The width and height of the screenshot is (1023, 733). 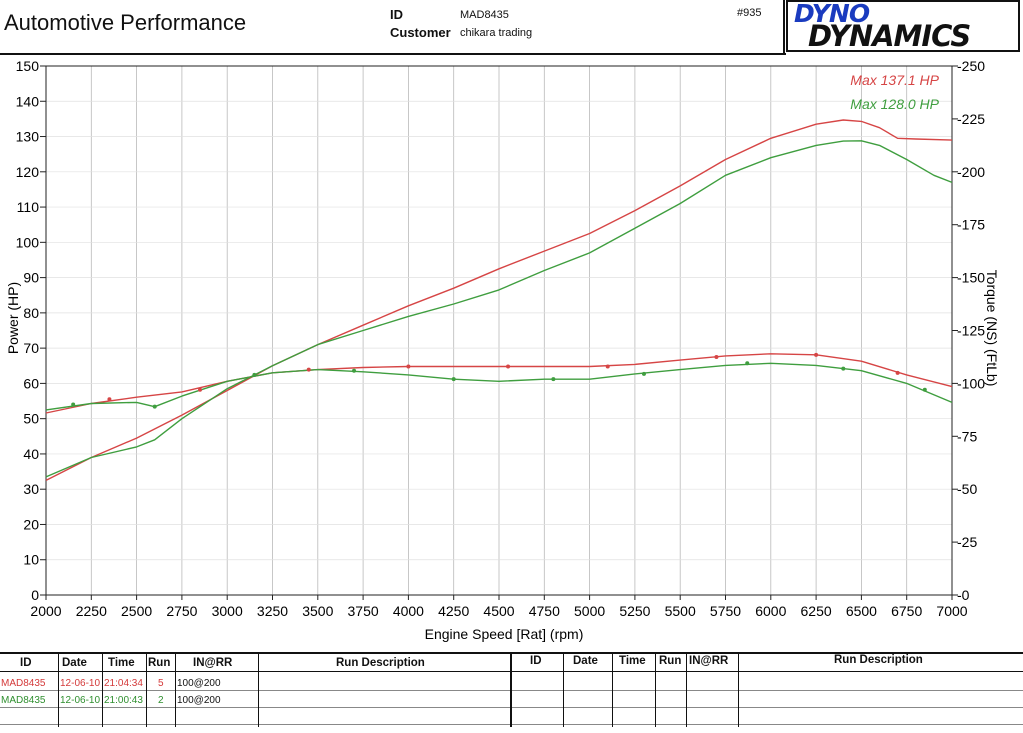 I want to click on y-right-tick-label: -150, so click(x=971, y=278).